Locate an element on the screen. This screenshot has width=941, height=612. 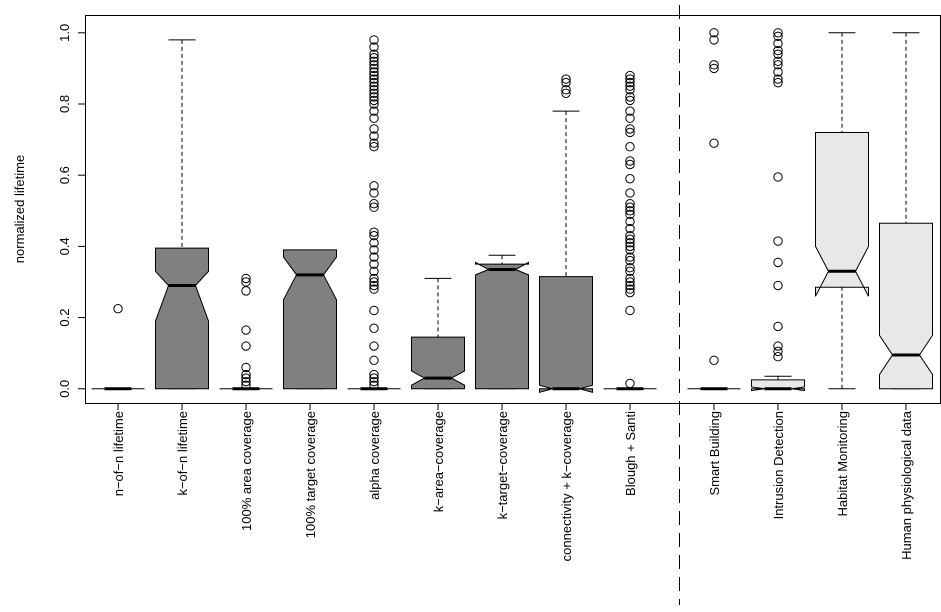
y-tick-label: 0.4 is located at coordinates (64, 246).